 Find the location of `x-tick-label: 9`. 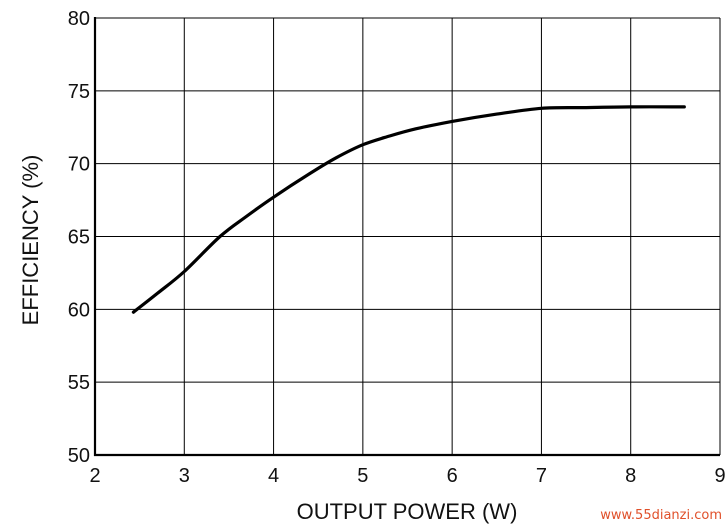

x-tick-label: 9 is located at coordinates (719, 476).